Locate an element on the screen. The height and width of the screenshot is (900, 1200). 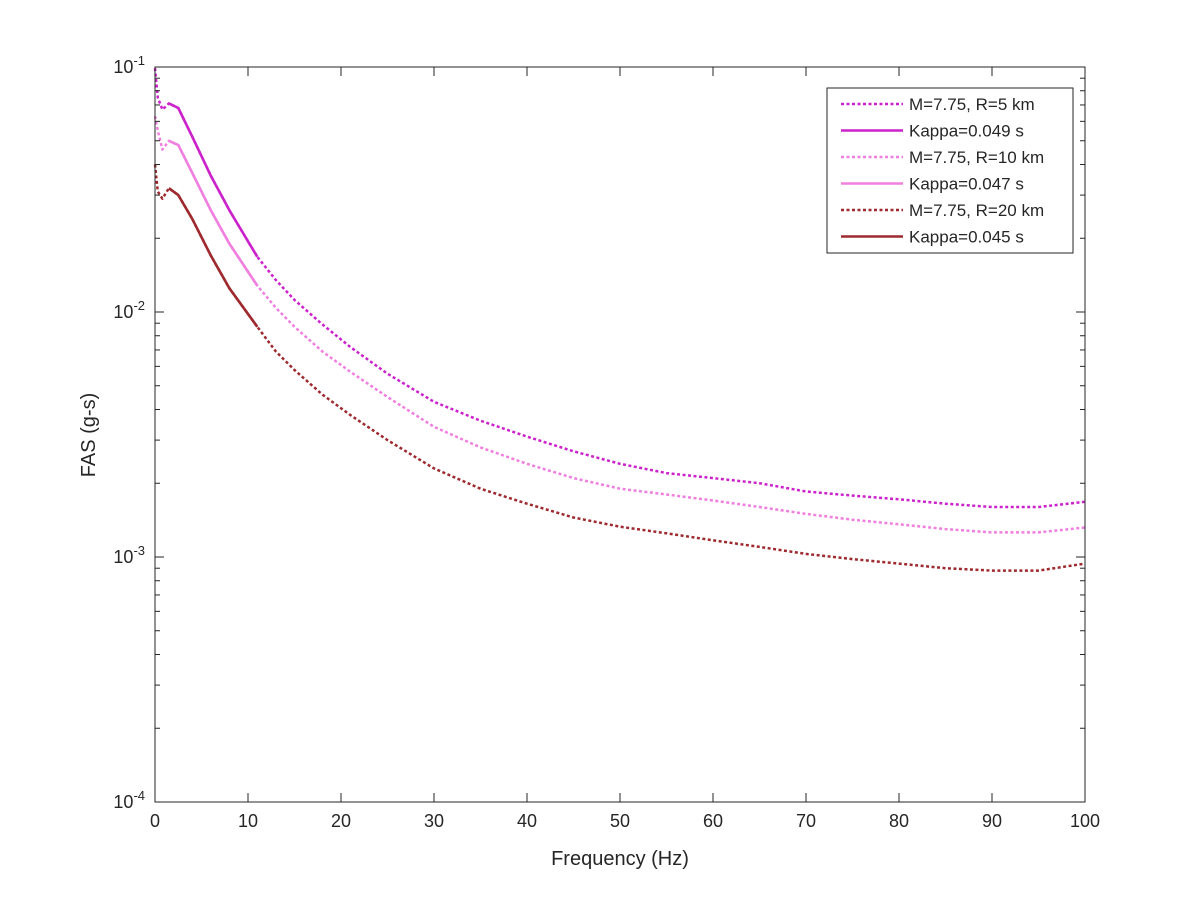
y-tick-label: 10⁻¹ is located at coordinates (129, 65).